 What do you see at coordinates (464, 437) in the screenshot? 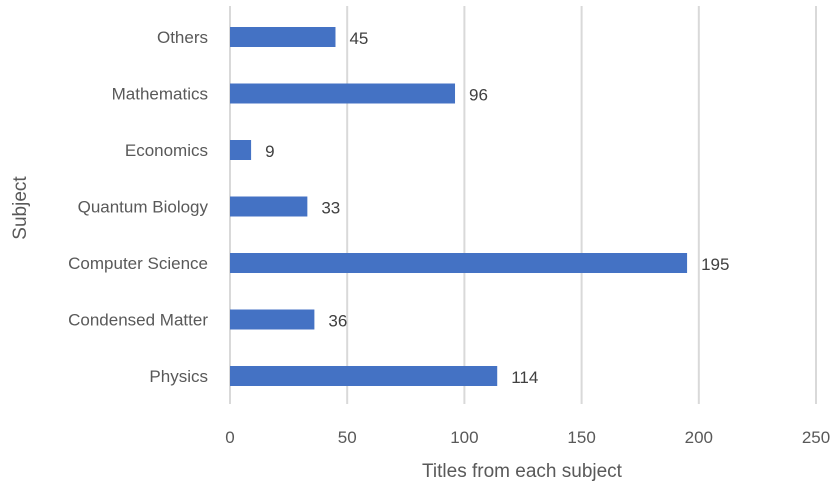
I see `x-tick-label: 100` at bounding box center [464, 437].